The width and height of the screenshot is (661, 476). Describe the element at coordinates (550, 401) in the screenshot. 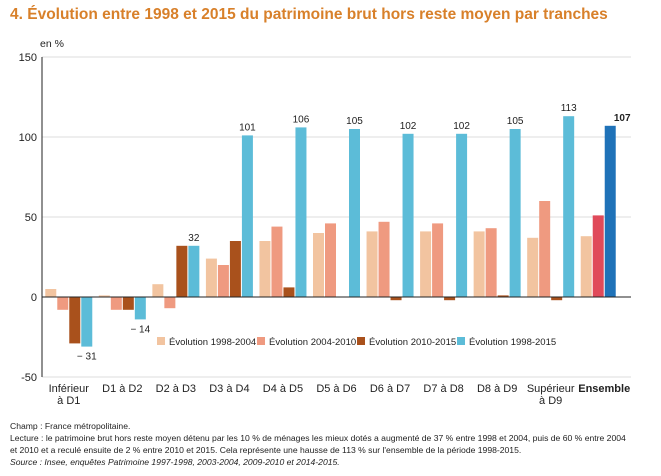

I see `x-tick-label: à D9` at that location.